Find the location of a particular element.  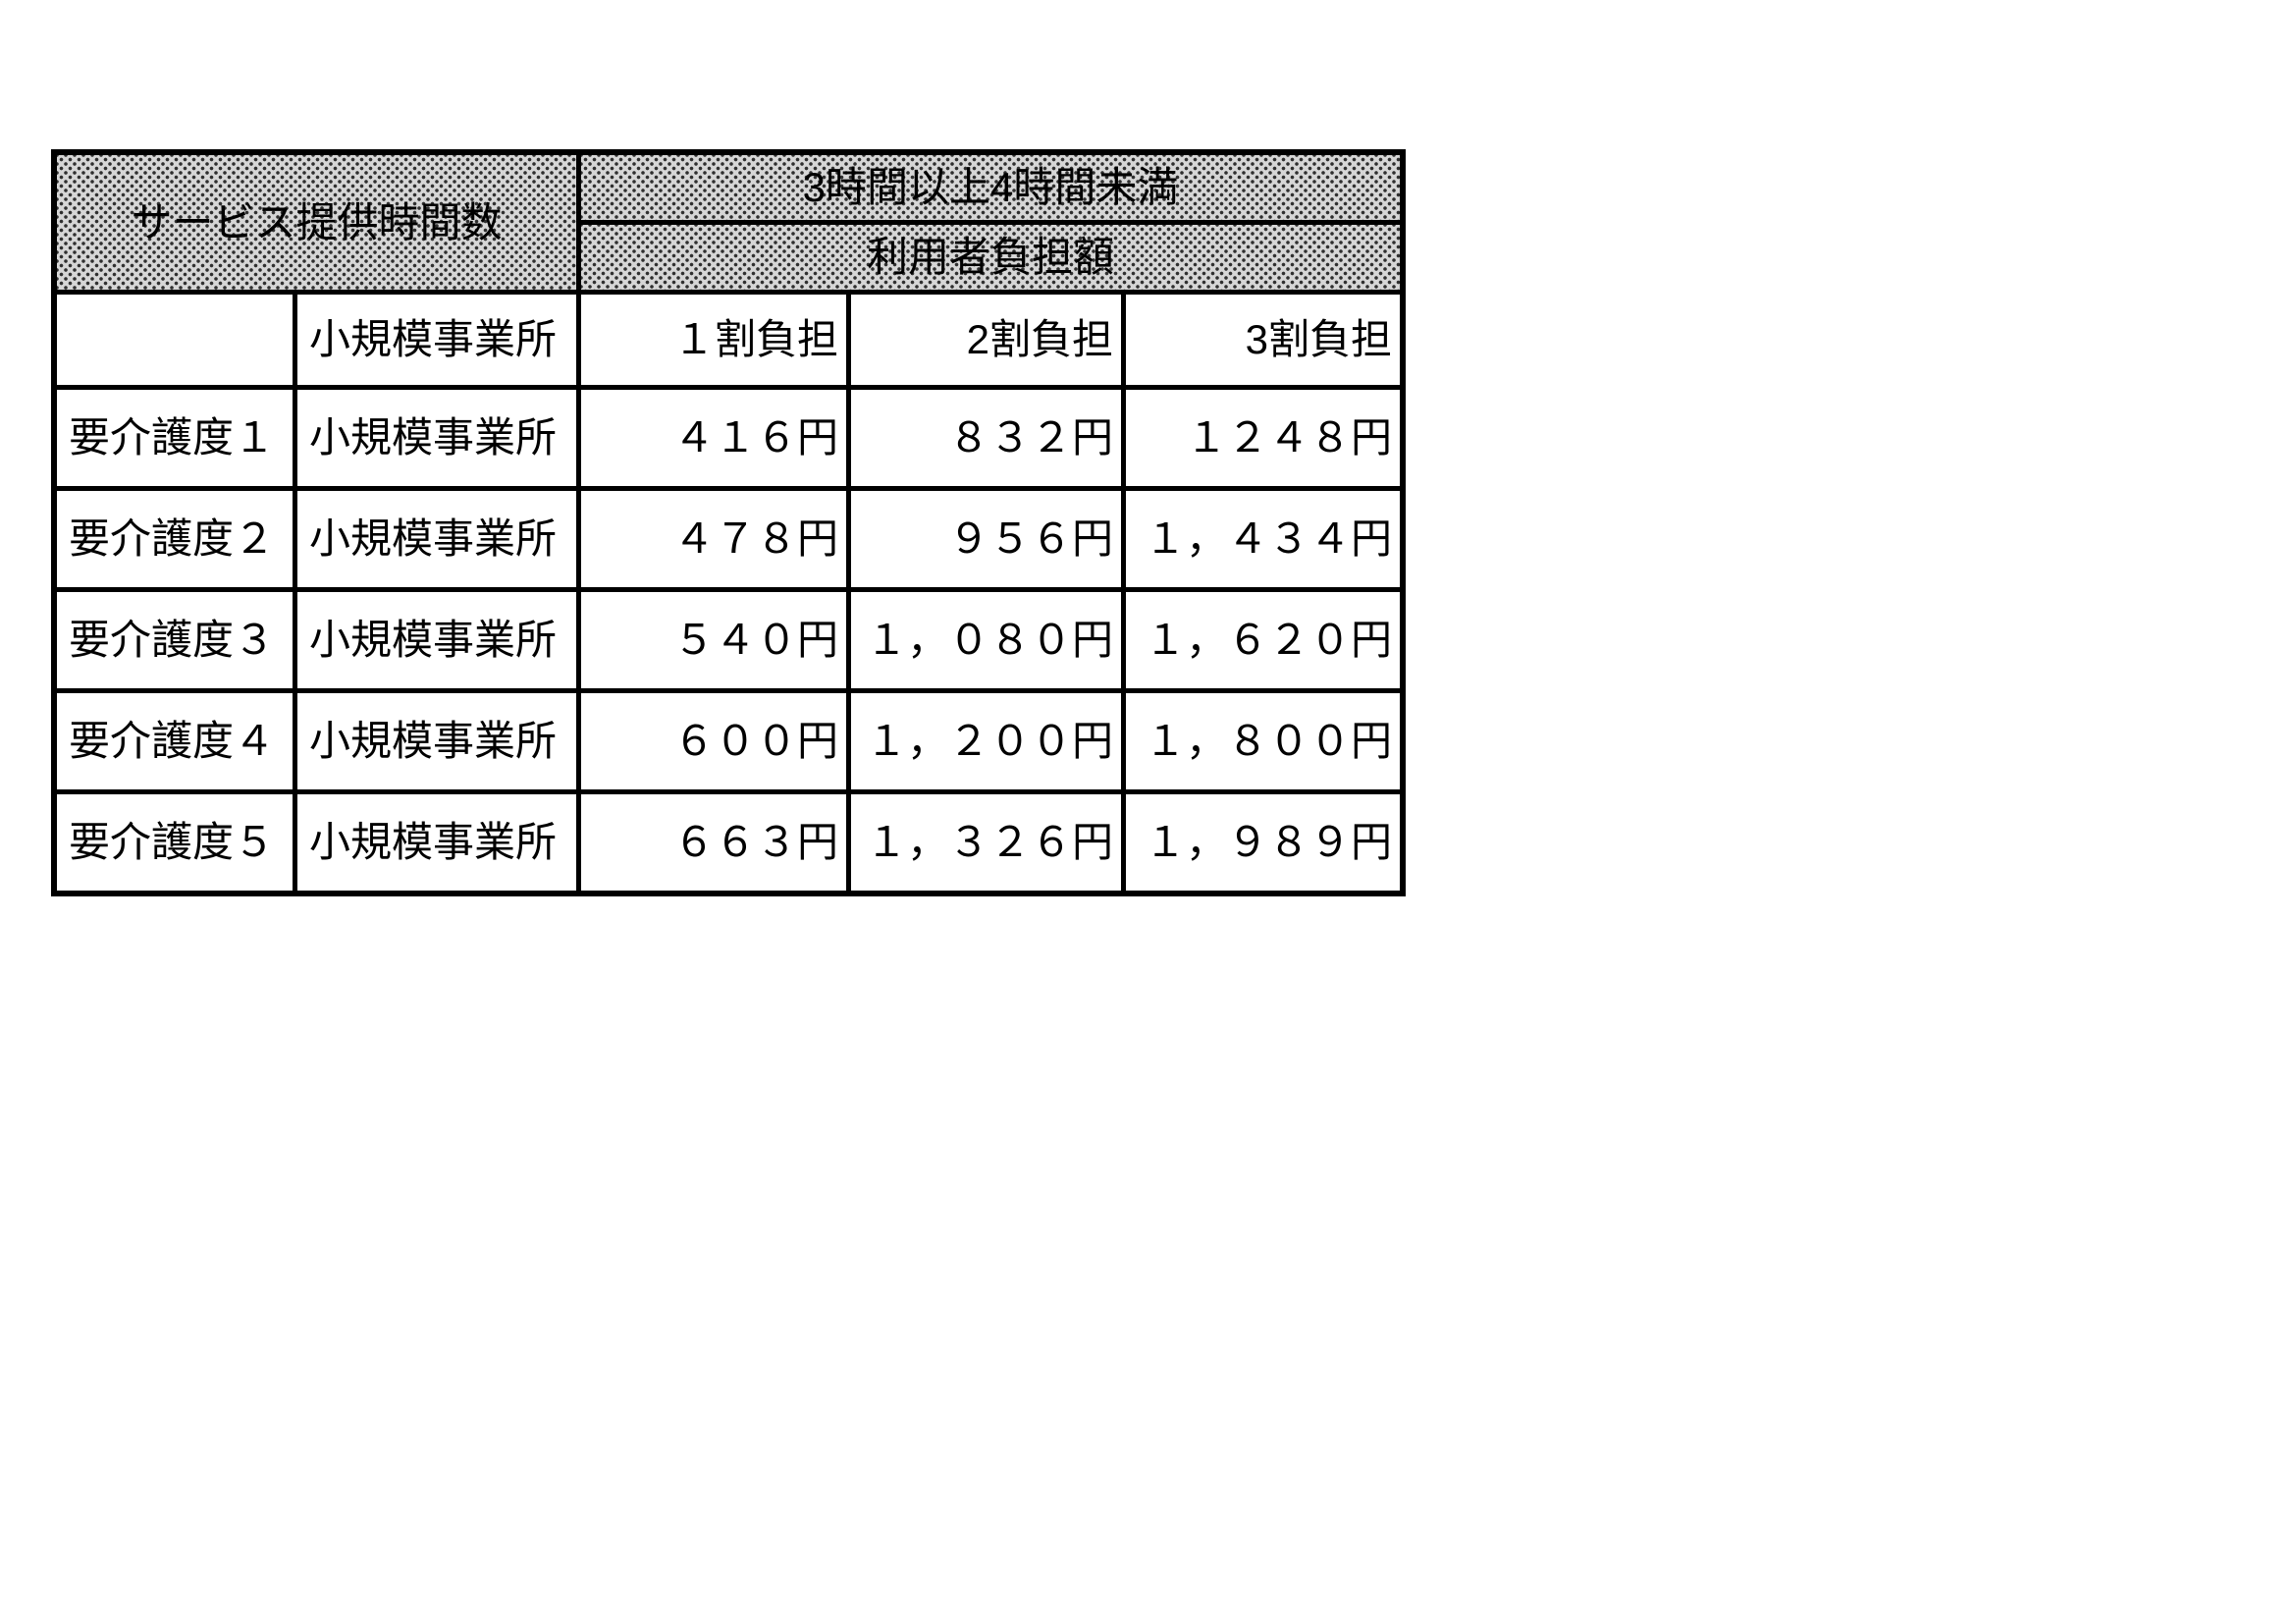

time-range-header-cell: 3時間以上4時間未満 is located at coordinates (991, 187).